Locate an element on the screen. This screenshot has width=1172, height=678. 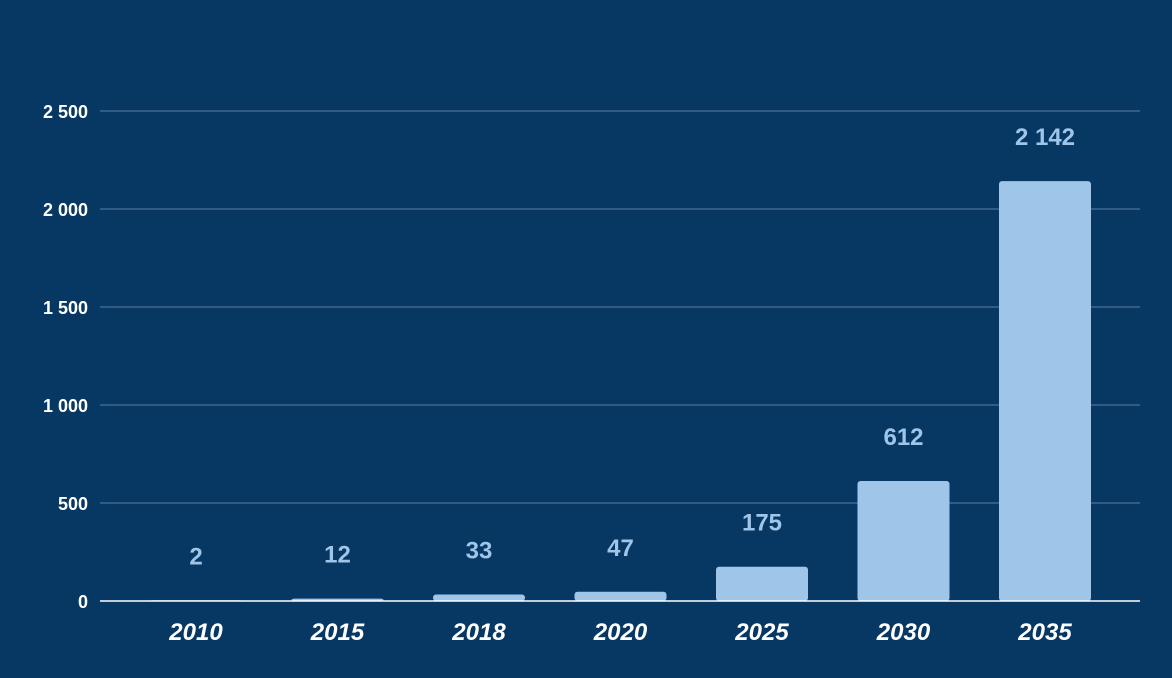
data-label-2018: 33 is located at coordinates (479, 551).